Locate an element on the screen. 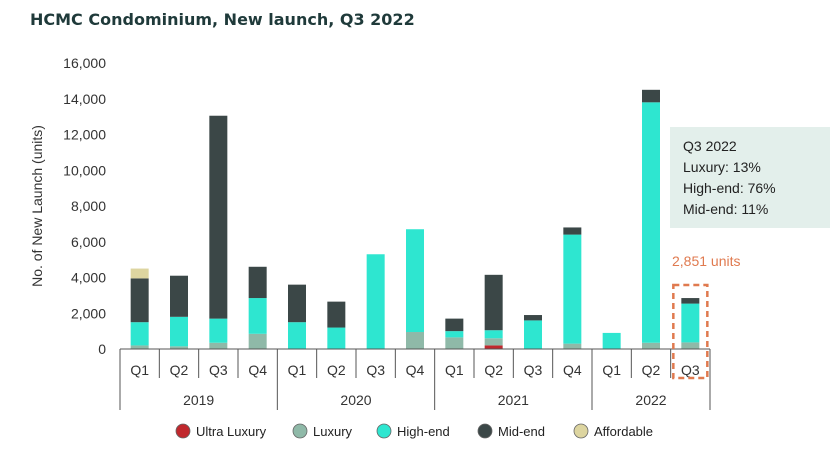 The image size is (835, 467). y-tick-label: 10,000 is located at coordinates (84, 170).